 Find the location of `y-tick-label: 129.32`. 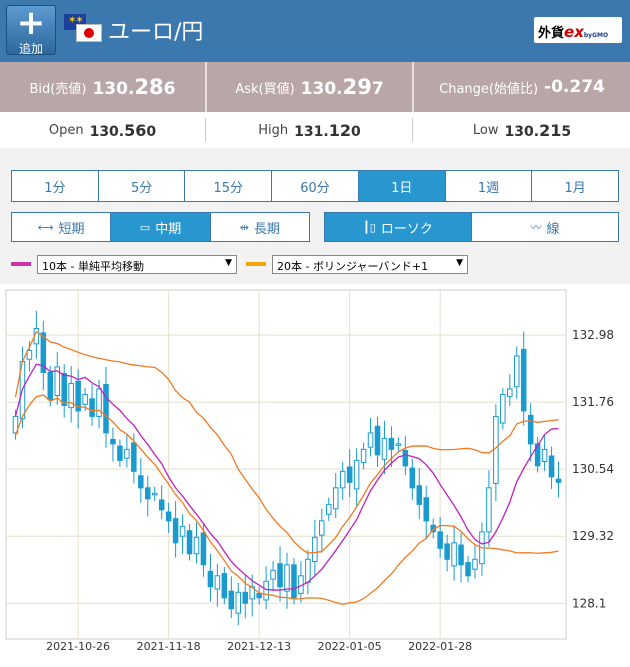

y-tick-label: 129.32 is located at coordinates (593, 536).